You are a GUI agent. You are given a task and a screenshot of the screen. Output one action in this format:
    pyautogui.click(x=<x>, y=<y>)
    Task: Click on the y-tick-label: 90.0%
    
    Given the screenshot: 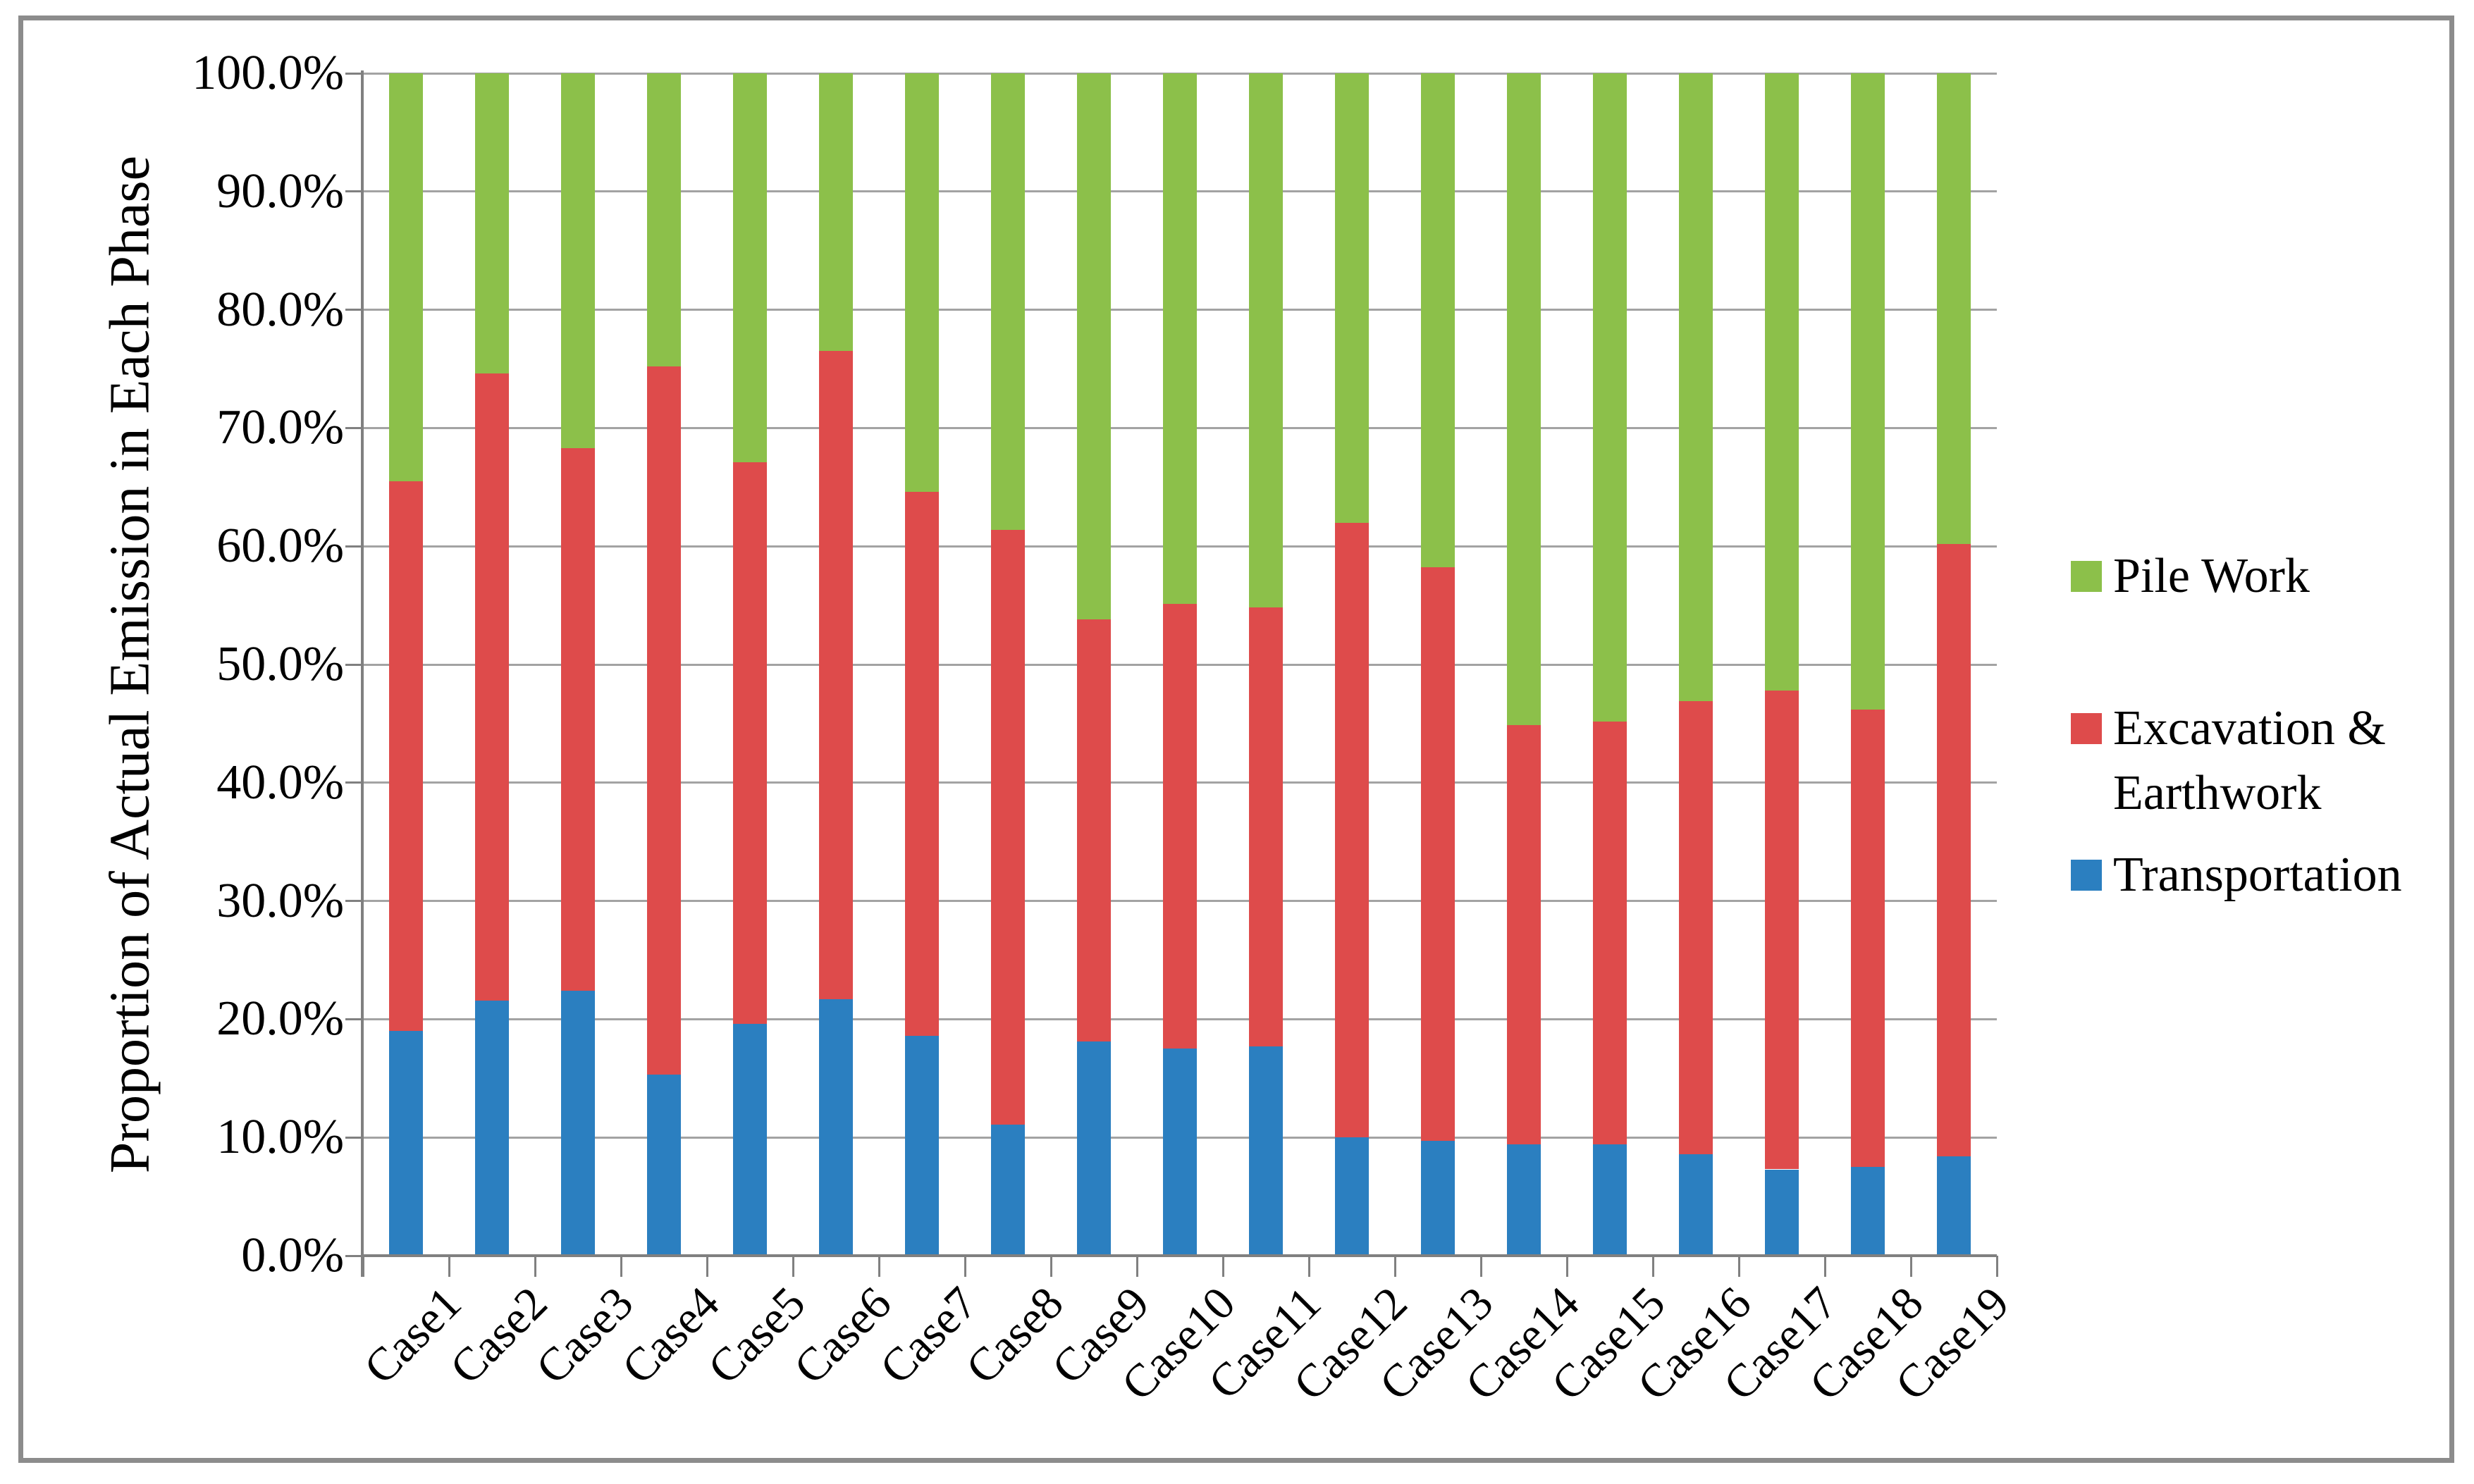 What is the action you would take?
    pyautogui.click(x=280, y=191)
    